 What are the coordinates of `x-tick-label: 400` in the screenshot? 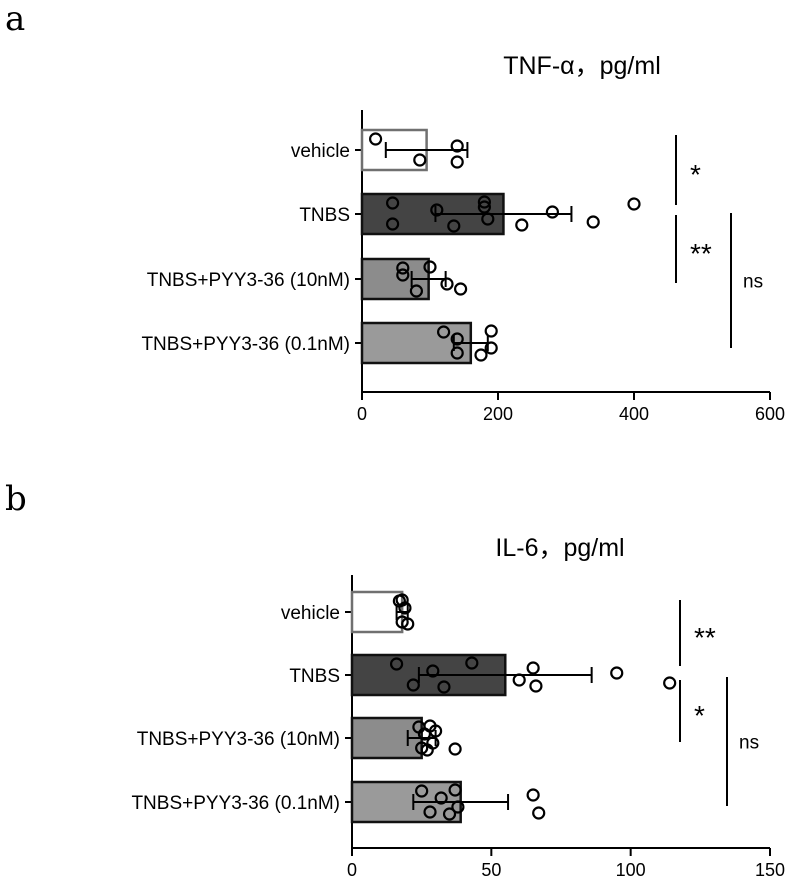 It's located at (634, 414).